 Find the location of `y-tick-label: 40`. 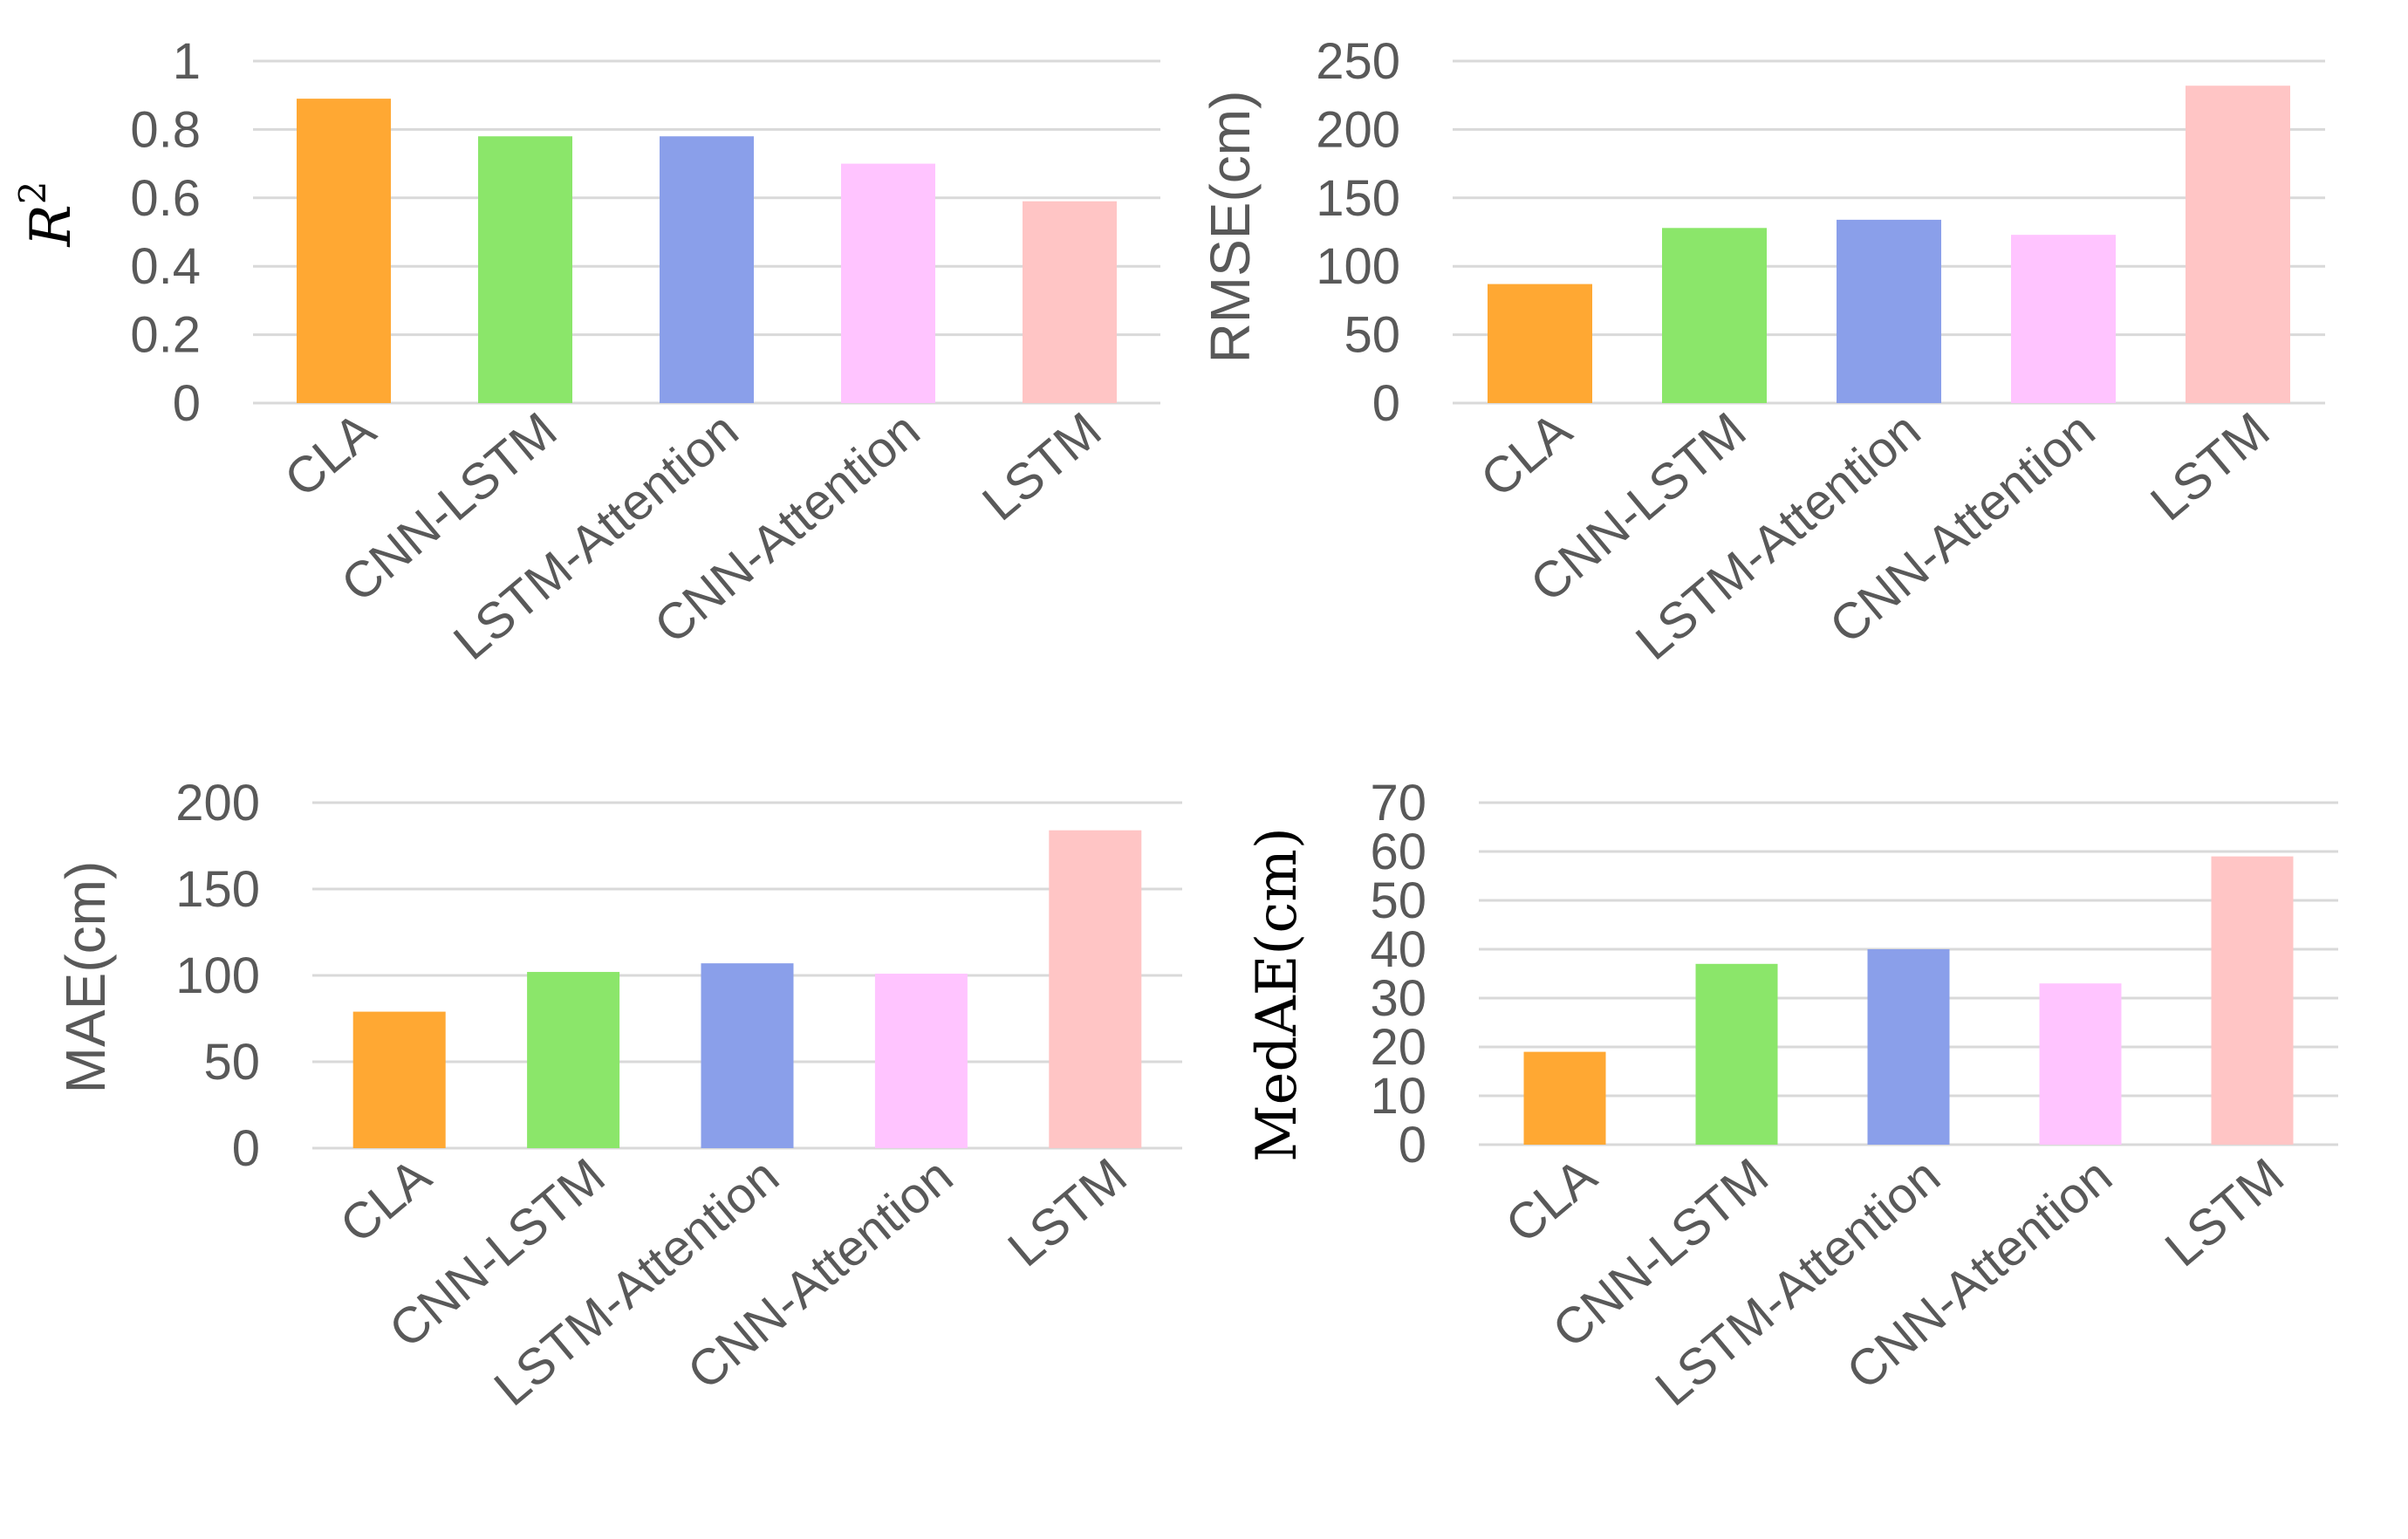

y-tick-label: 40 is located at coordinates (1398, 949).